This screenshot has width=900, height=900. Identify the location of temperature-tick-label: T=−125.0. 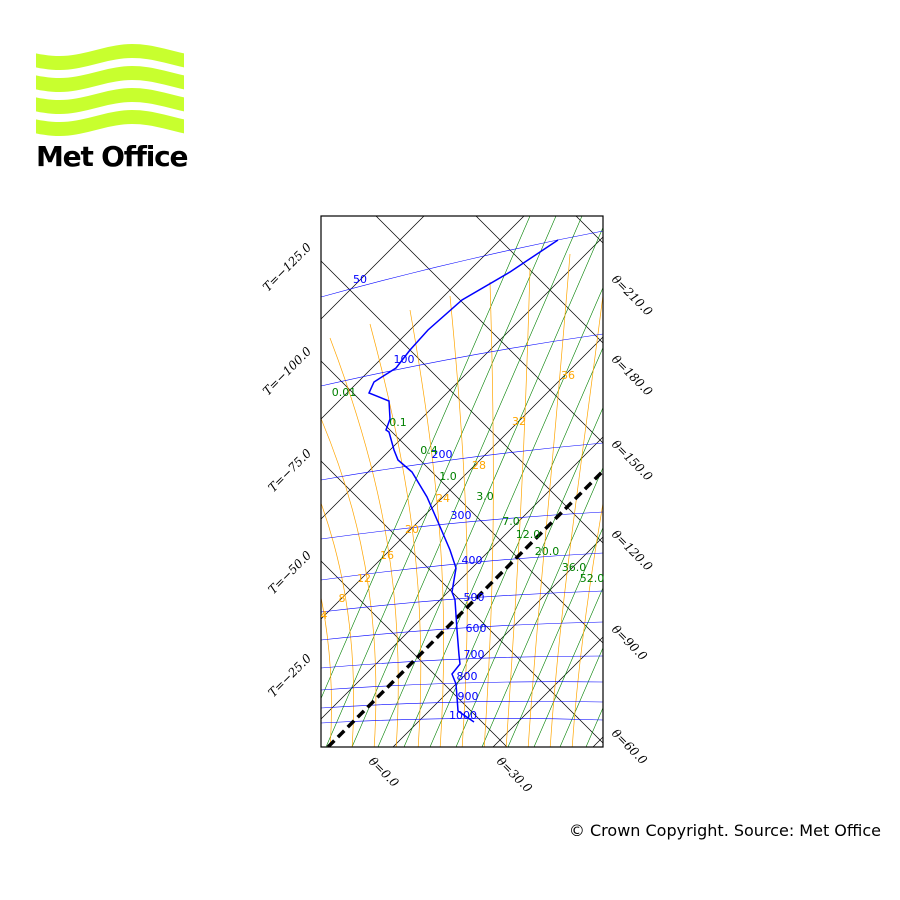
(287, 267).